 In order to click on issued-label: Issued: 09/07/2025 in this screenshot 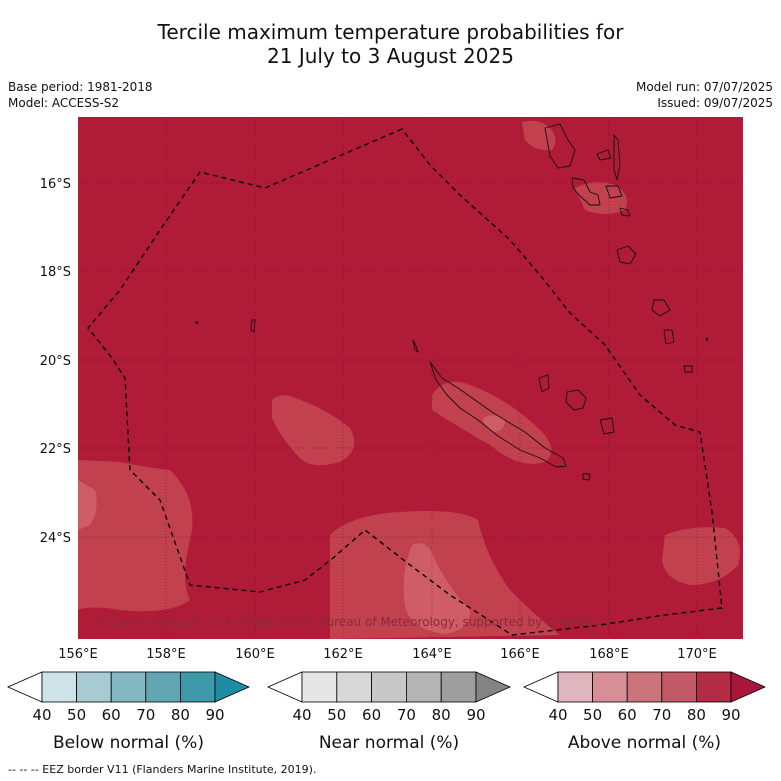, I will do `click(715, 103)`.